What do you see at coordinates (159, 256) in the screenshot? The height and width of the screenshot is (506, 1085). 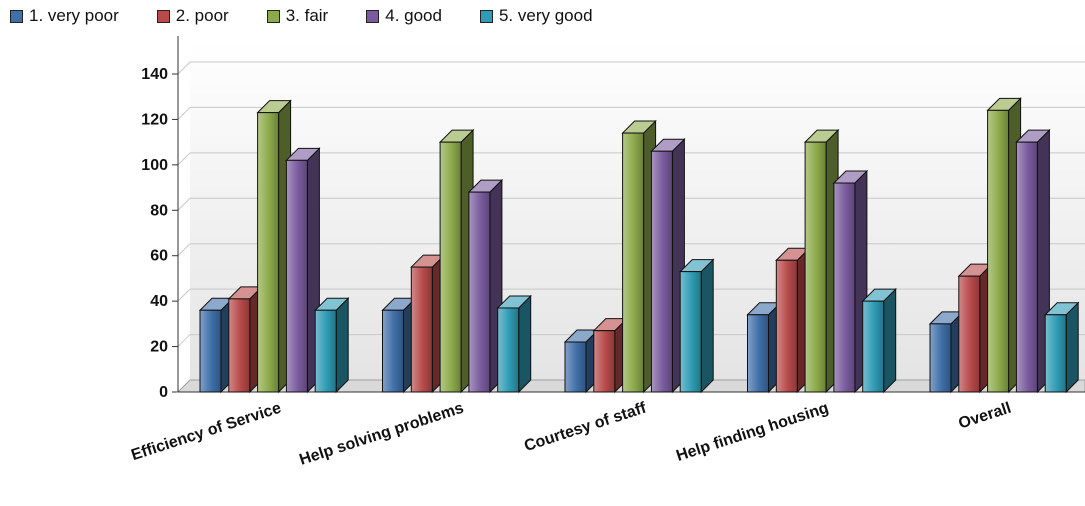 I see `y-tick-label: 60` at bounding box center [159, 256].